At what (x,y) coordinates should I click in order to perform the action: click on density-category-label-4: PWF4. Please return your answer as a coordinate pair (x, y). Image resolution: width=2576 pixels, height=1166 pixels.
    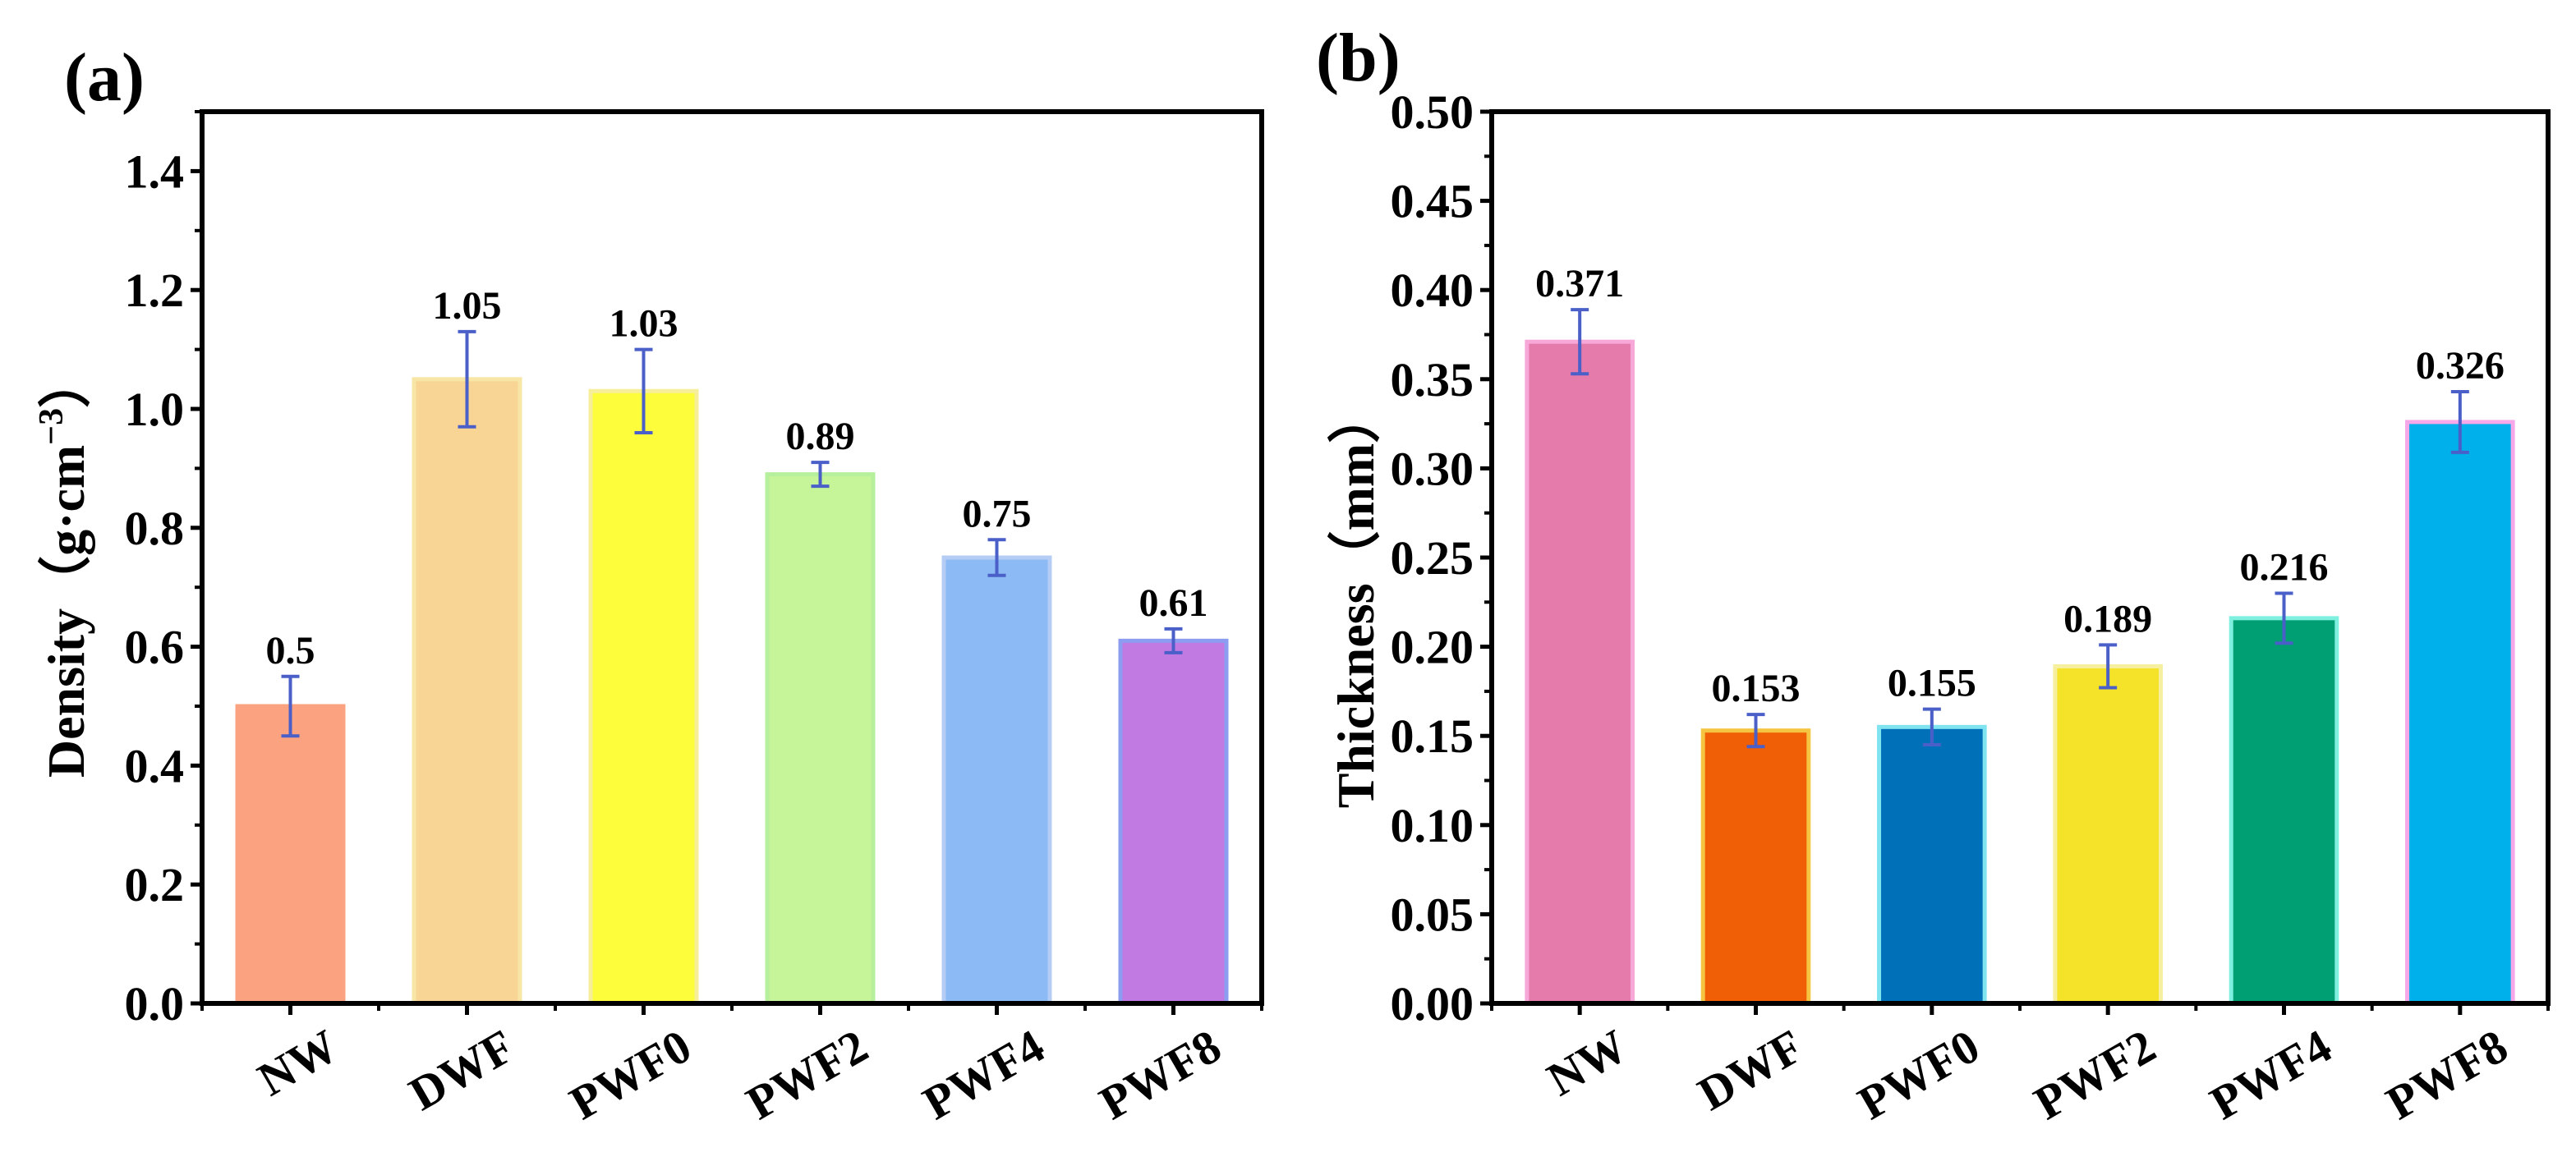
    Looking at the image, I should click on (983, 1074).